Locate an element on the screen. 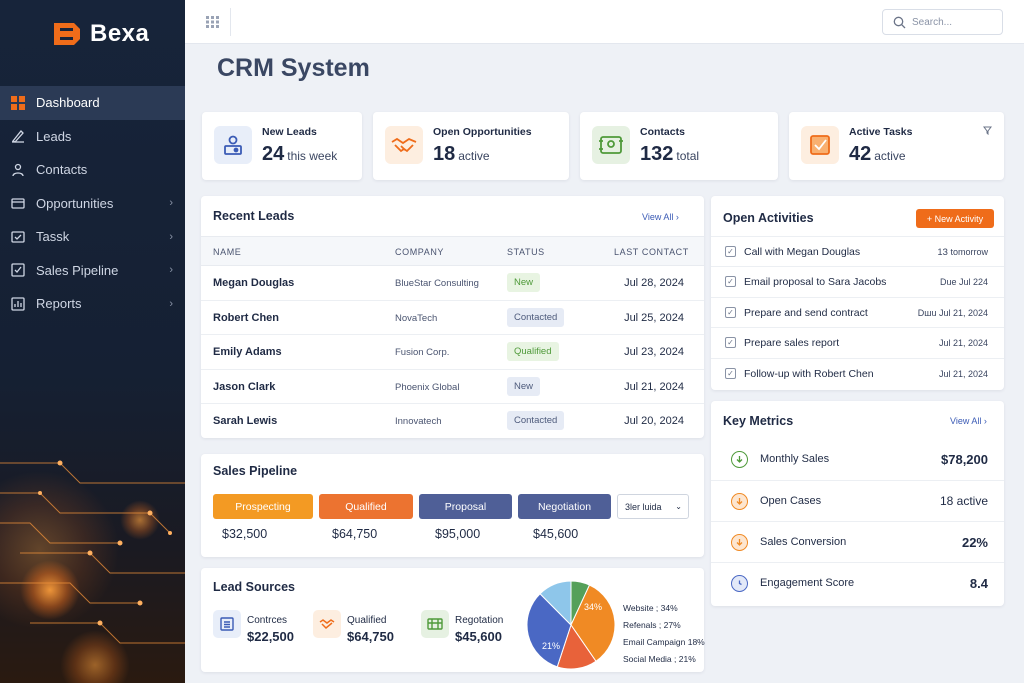  new-activity-button: + New Activity is located at coordinates (955, 218).